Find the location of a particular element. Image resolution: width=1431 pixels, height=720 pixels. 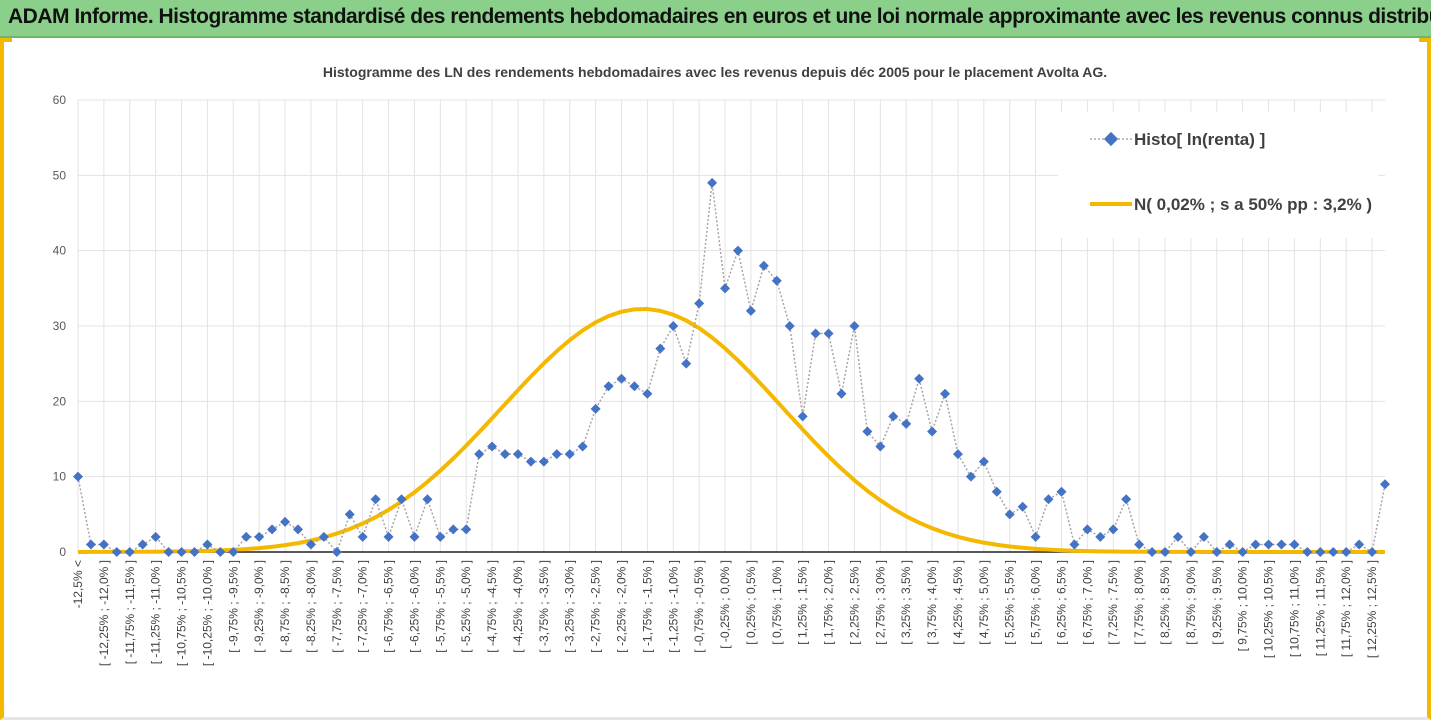

y-tick-label: 30 is located at coordinates (60, 326).